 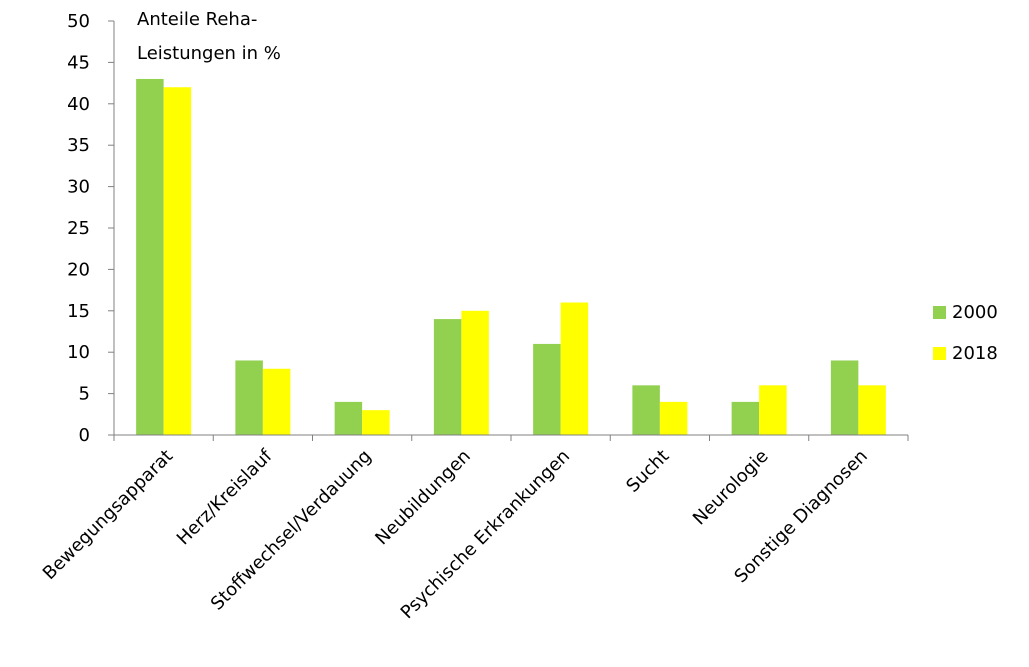 I want to click on x-tick-label: Sucht, so click(x=647, y=471).